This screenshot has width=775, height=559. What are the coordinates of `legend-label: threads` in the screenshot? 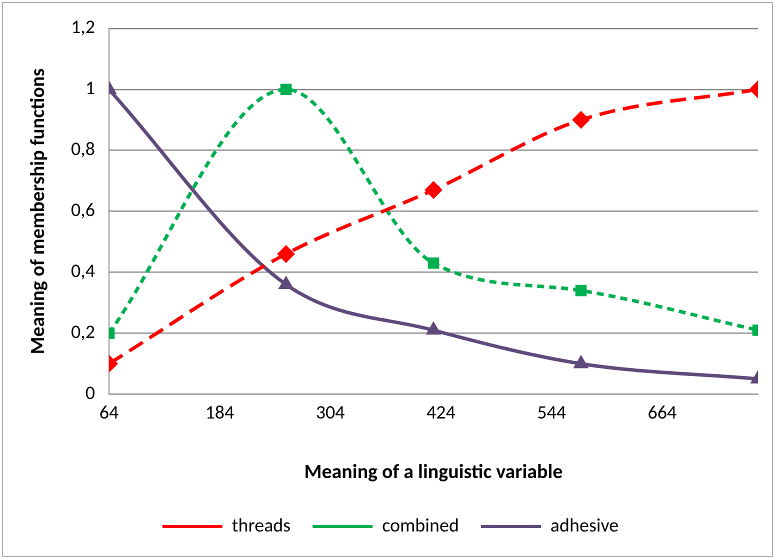 It's located at (261, 526).